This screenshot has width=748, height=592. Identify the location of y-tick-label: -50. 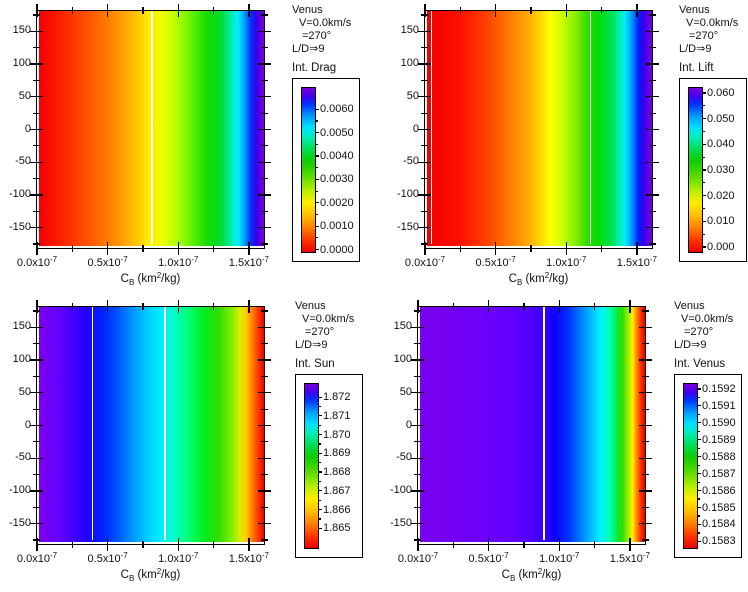
(23, 161).